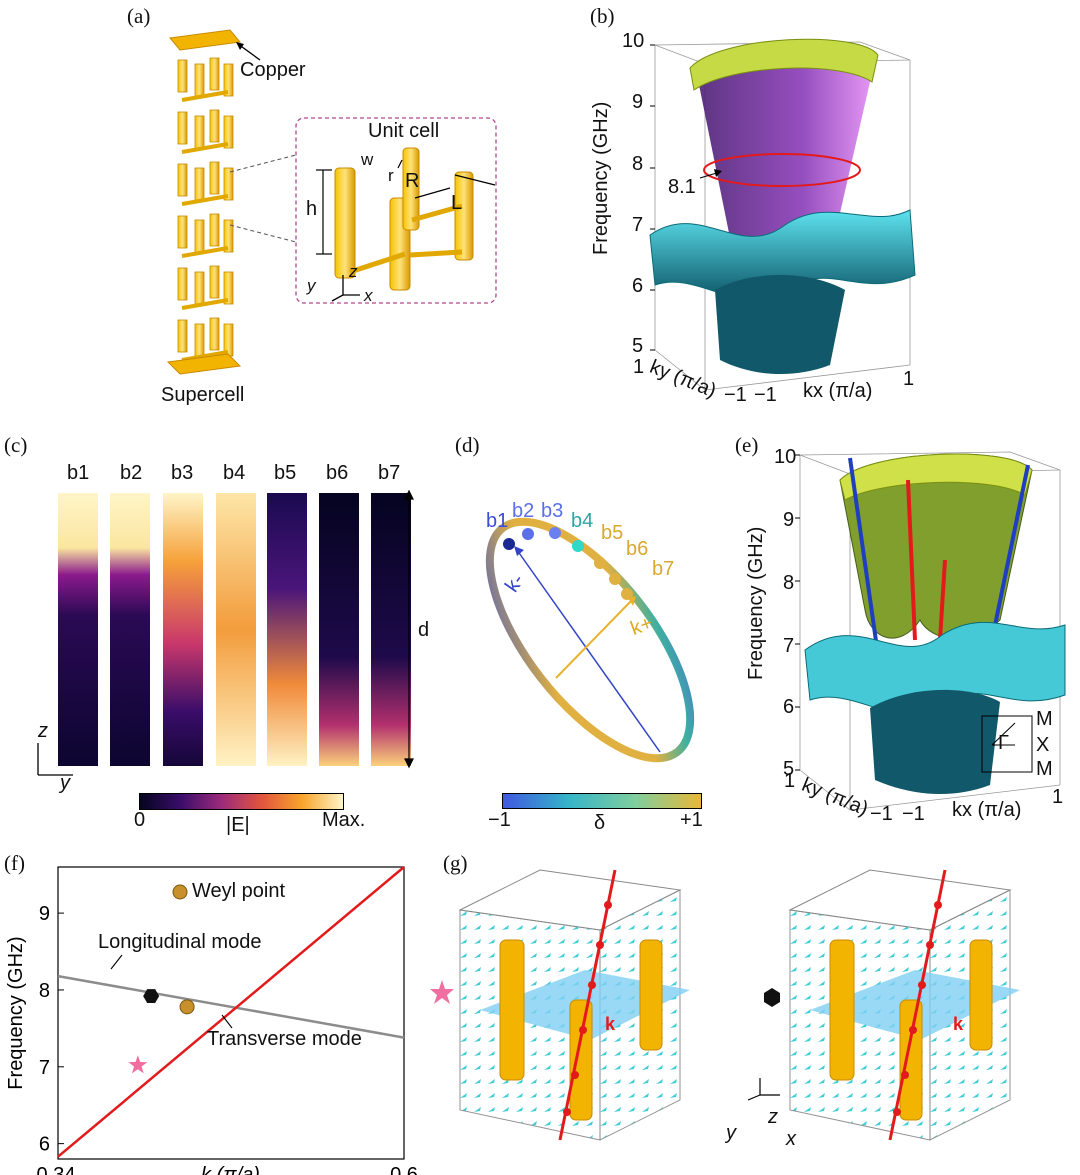 The width and height of the screenshot is (1080, 1175). Describe the element at coordinates (638, 164) in the screenshot. I see `b-ytick-8: 8` at that location.